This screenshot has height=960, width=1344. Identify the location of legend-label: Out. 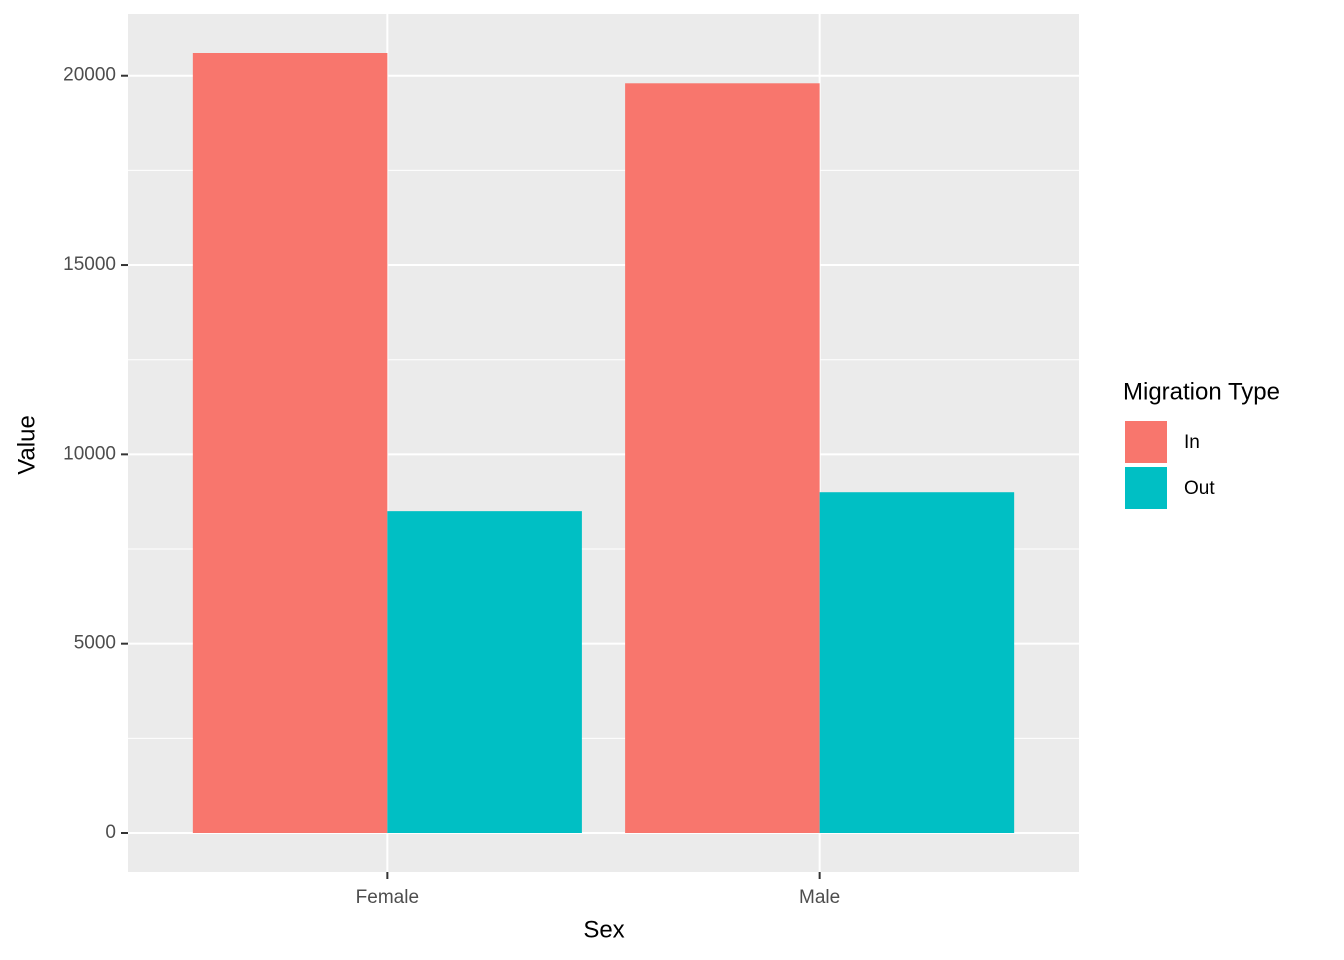
(1199, 488).